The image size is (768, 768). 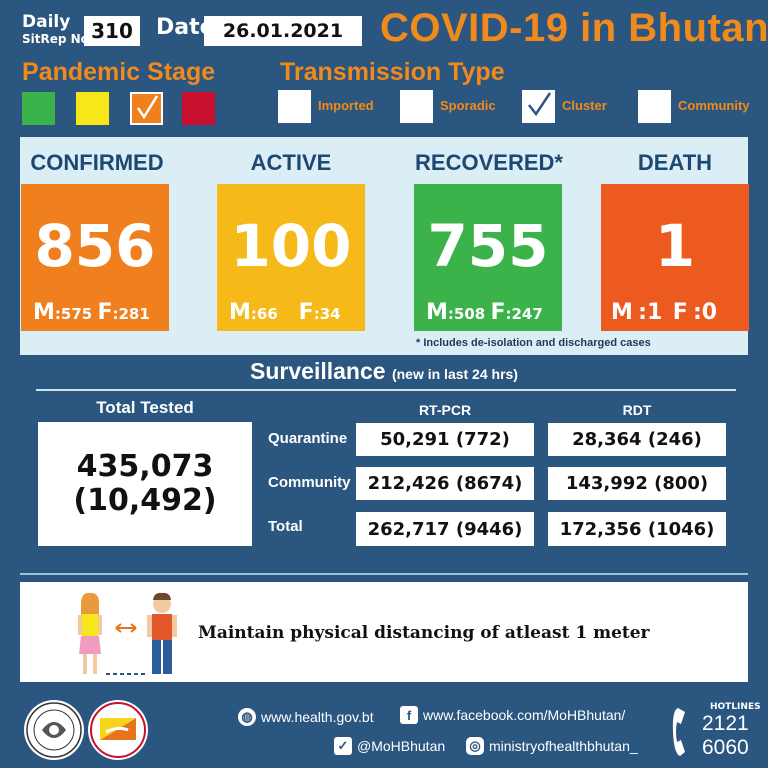 What do you see at coordinates (637, 410) in the screenshot?
I see `rdt-column-header: RDT` at bounding box center [637, 410].